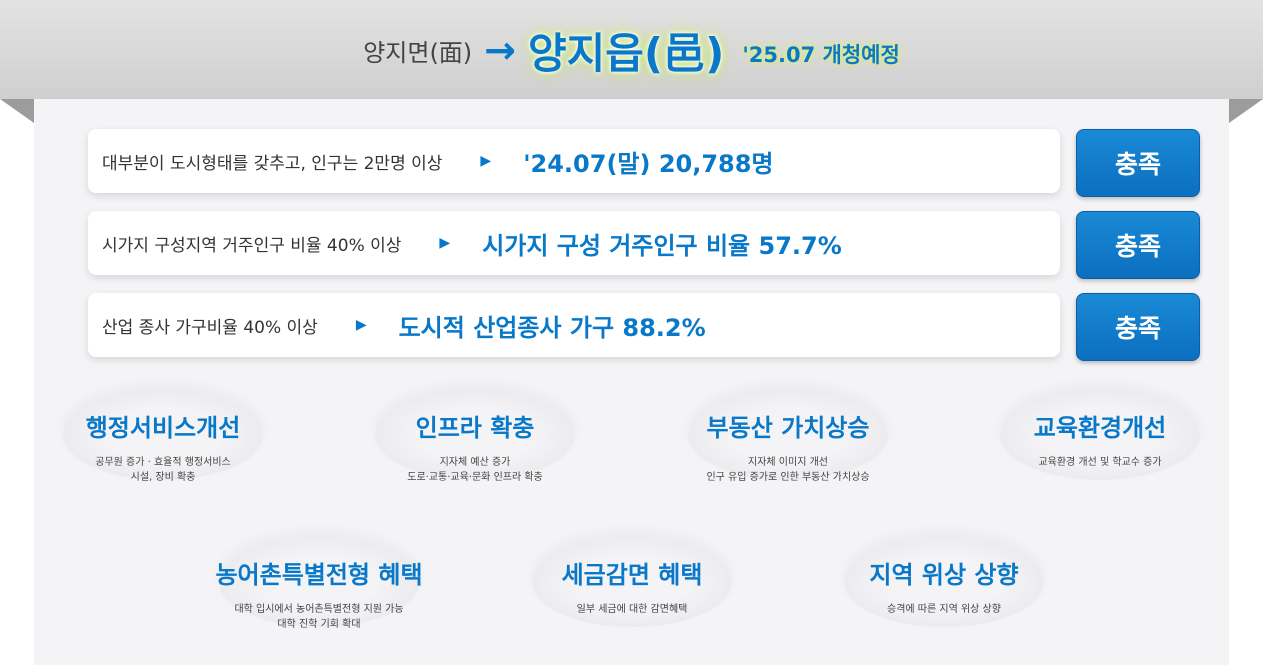  I want to click on criteria-result: 도시적 산업종사 가구 88.2%, so click(552, 327).